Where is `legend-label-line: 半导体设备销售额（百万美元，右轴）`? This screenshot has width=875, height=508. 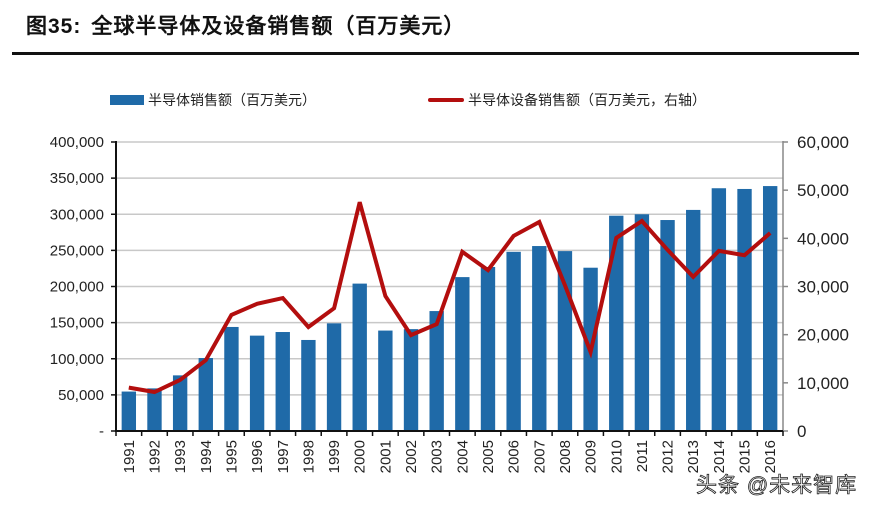
legend-label-line: 半导体设备销售额（百万美元，右轴） is located at coordinates (587, 100).